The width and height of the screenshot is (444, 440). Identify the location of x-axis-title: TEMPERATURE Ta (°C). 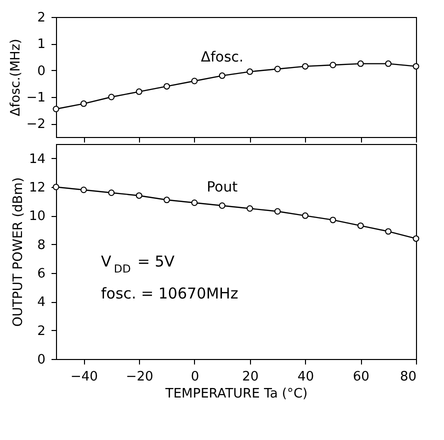
(236, 394).